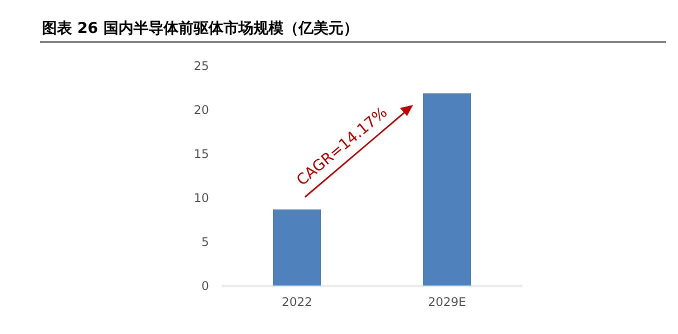 This screenshot has width=678, height=334. Describe the element at coordinates (201, 110) in the screenshot. I see `y-tick-label: 20` at that location.